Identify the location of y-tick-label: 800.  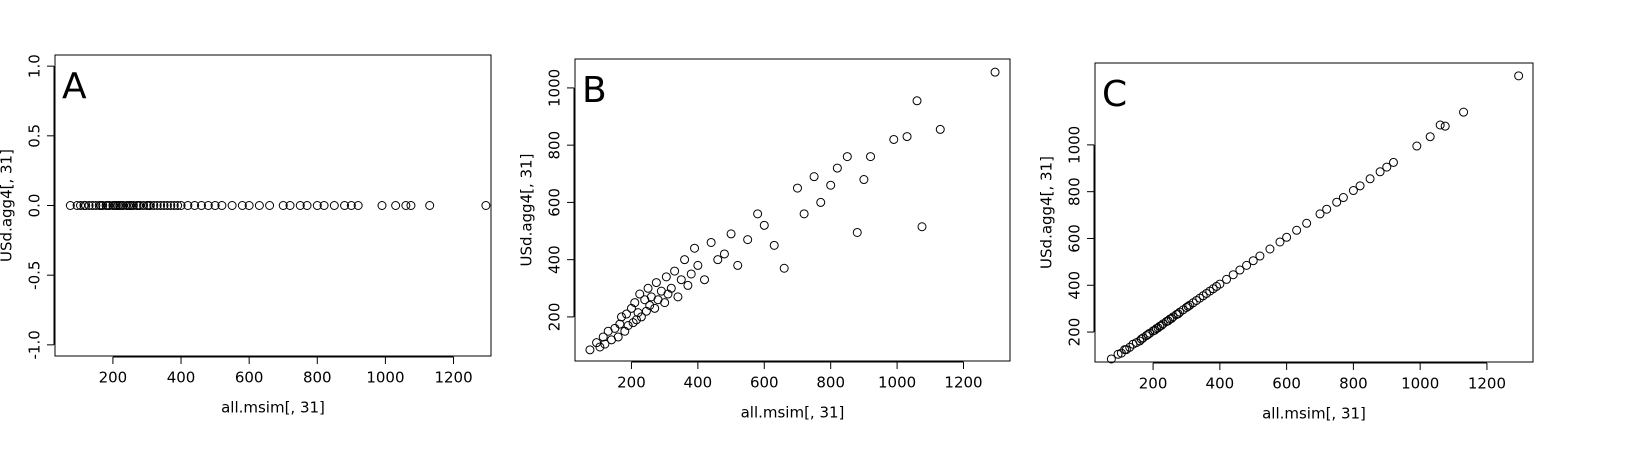
(1075, 191).